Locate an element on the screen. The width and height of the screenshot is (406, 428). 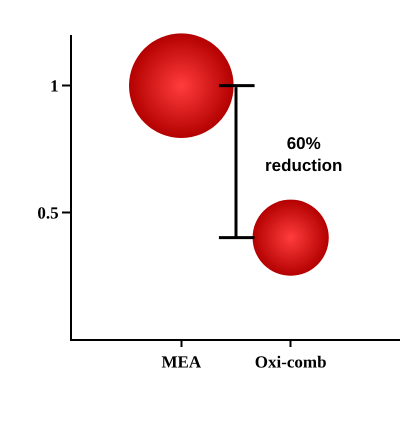
y-tick-label: 0.5 is located at coordinates (48, 212).